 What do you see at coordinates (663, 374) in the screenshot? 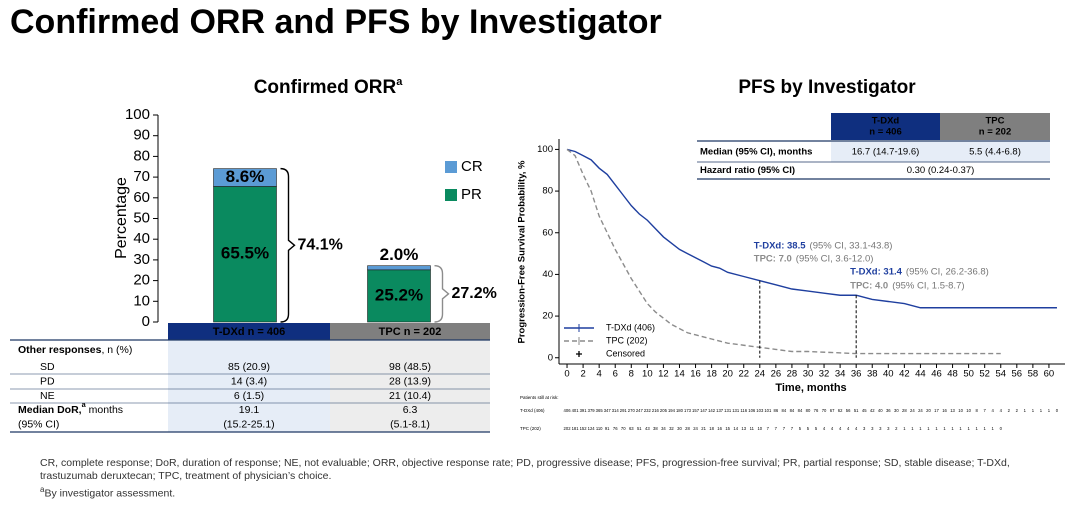
I see `x-tick-label: 12` at bounding box center [663, 374].